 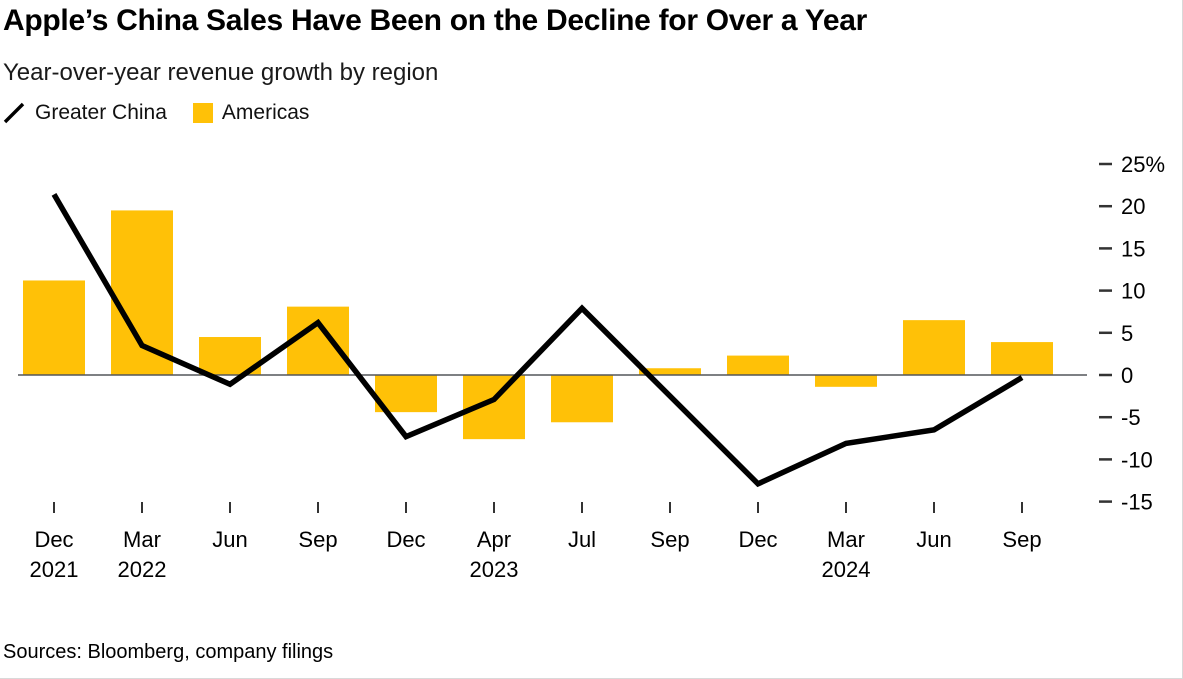 I want to click on legend: Greater China Americas, so click(x=155, y=113).